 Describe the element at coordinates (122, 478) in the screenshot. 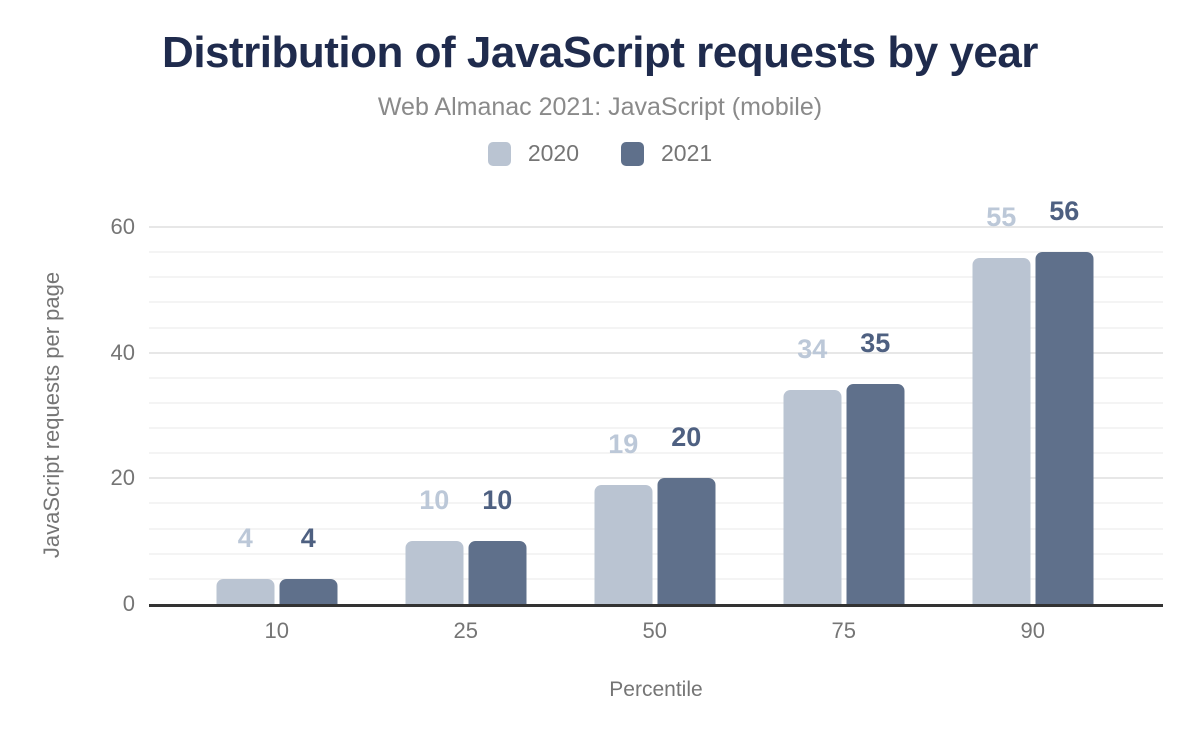

I see `y-tick-label-20: 20` at that location.